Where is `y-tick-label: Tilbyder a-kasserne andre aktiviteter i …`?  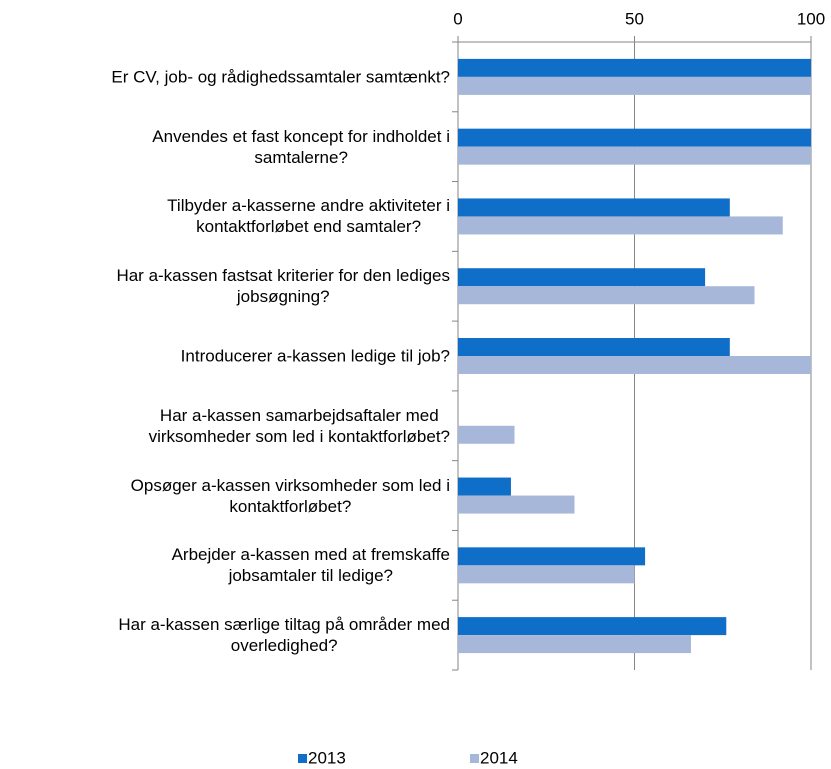 y-tick-label: Tilbyder a-kasserne andre aktiviteter i … is located at coordinates (308, 216).